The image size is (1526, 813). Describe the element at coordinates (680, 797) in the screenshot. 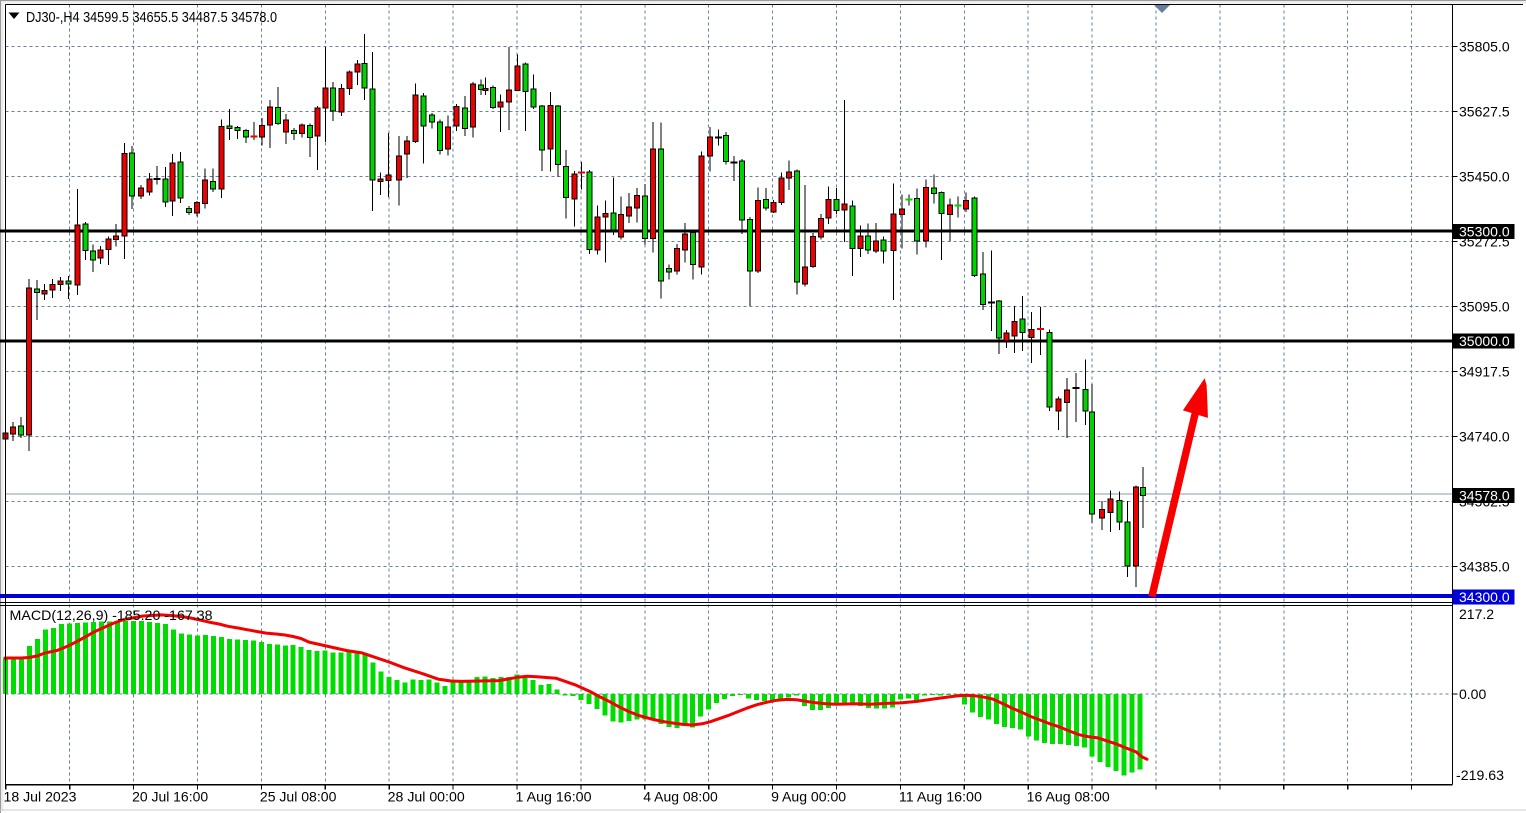

I see `svg-text: 4 Aug 08:00` at that location.